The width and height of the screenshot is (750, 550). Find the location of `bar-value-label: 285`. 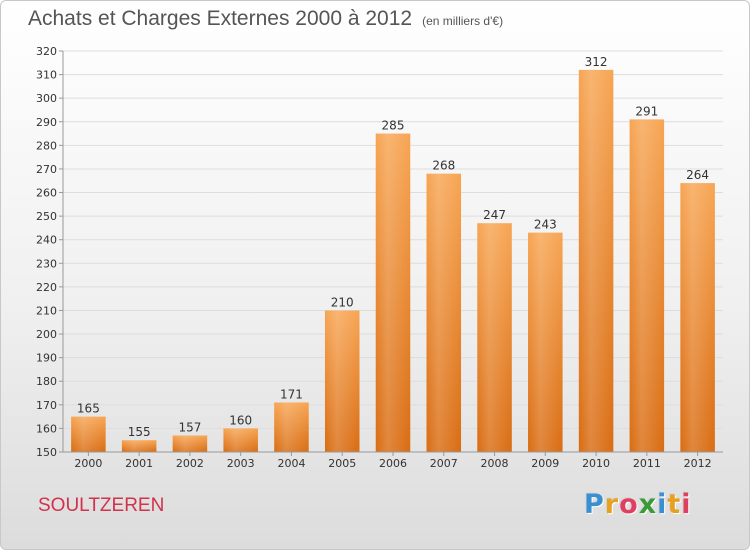

bar-value-label: 285 is located at coordinates (393, 126).